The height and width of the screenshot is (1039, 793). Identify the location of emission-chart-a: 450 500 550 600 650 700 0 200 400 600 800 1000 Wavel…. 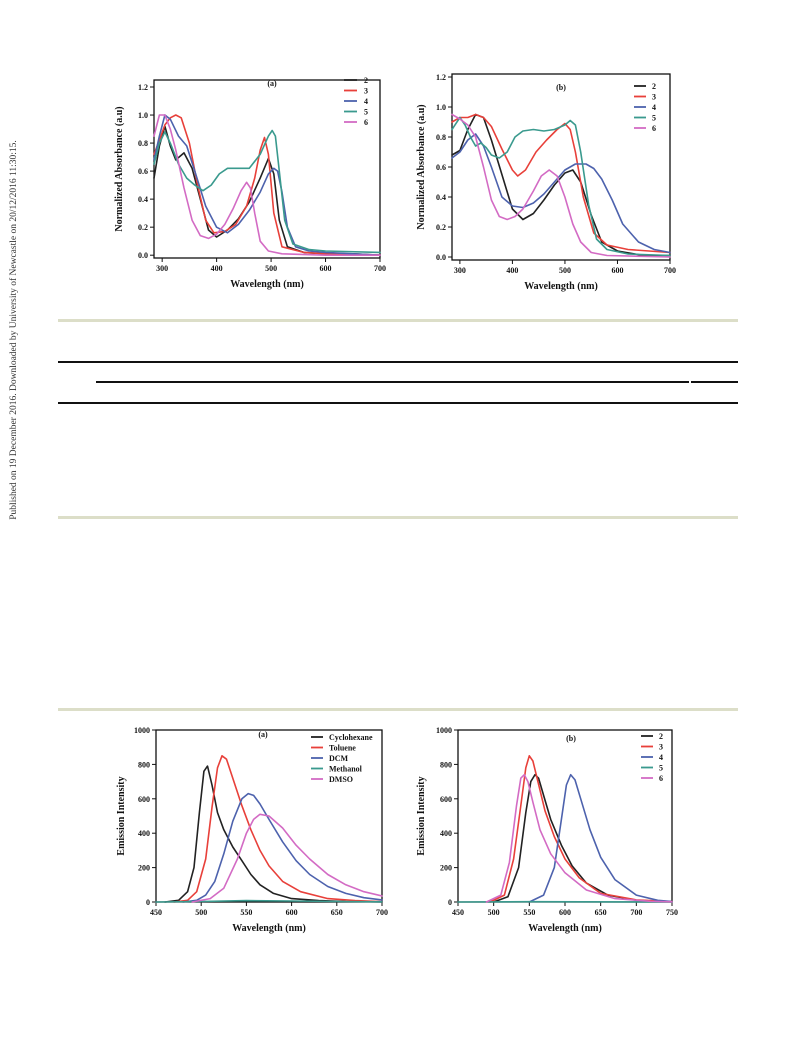
(252, 830).